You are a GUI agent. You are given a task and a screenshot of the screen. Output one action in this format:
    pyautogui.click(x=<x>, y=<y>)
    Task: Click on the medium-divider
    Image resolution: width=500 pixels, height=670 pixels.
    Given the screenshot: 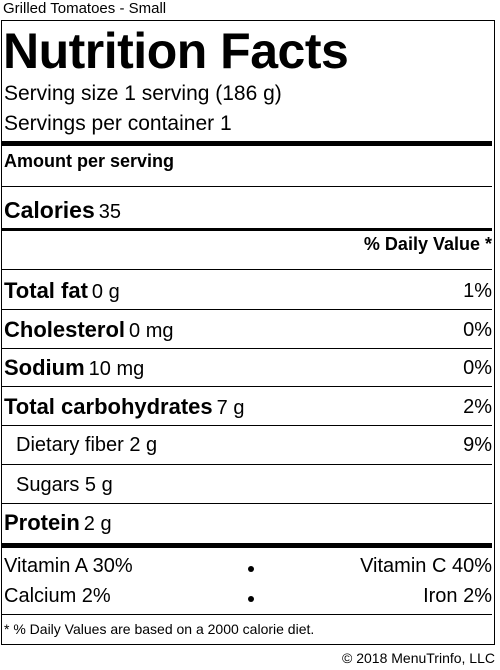 What is the action you would take?
    pyautogui.click(x=247, y=229)
    